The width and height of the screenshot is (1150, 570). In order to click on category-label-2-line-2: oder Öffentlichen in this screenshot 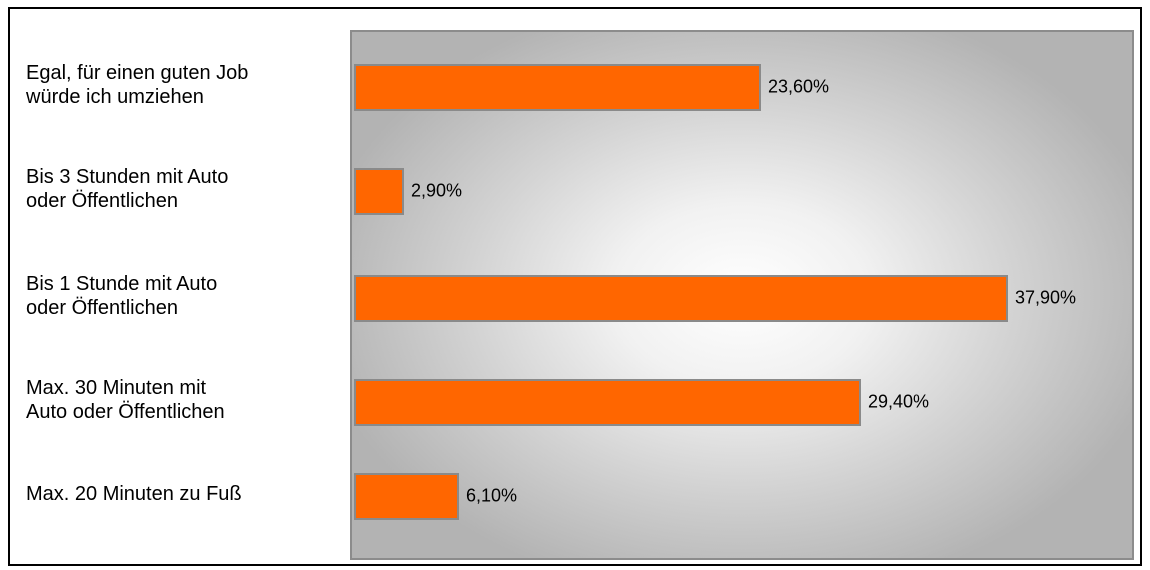, I will do `click(102, 308)`.